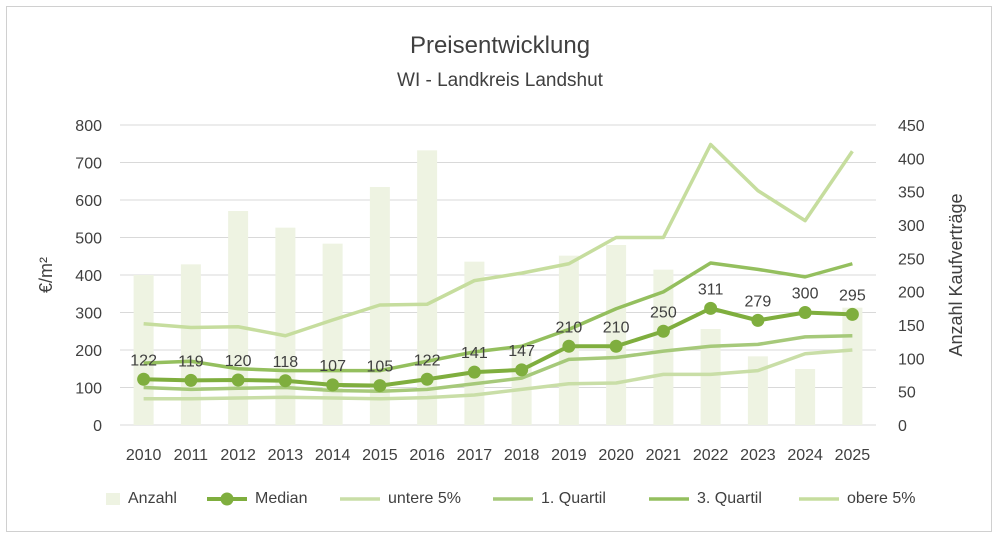 Image resolution: width=1000 pixels, height=540 pixels. Describe the element at coordinates (911, 359) in the screenshot. I see `y2-tick-label: 100` at that location.